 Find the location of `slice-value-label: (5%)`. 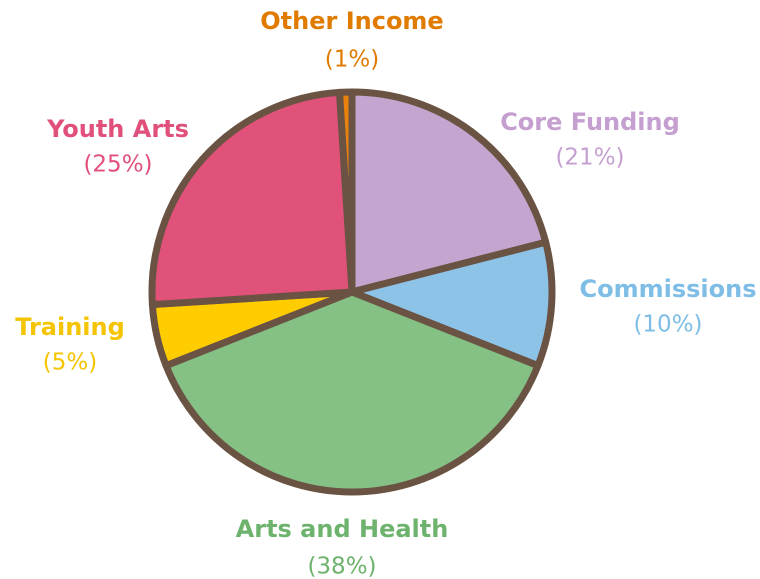

slice-value-label: (5%) is located at coordinates (70, 363).